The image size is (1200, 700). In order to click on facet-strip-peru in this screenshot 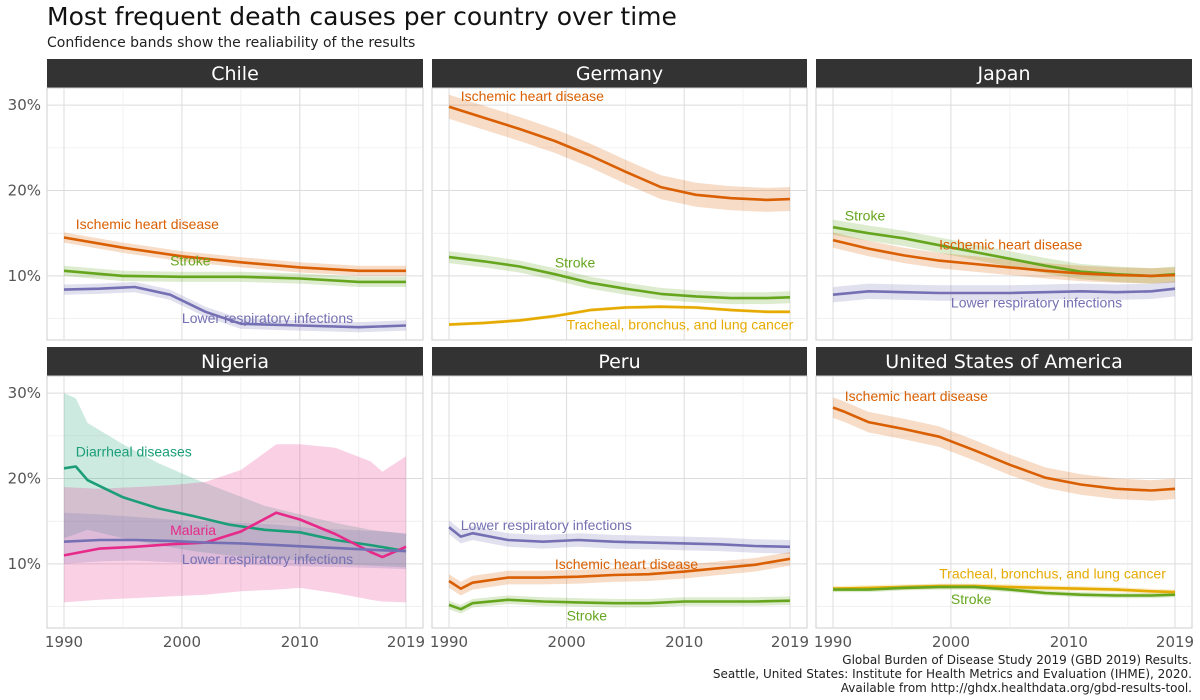, I will do `click(619, 361)`.